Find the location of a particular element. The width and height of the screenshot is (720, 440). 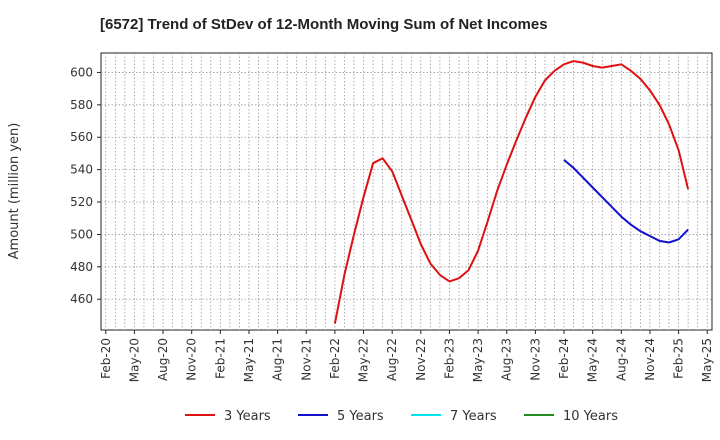

x-tick-label: Nov-24 is located at coordinates (650, 359).